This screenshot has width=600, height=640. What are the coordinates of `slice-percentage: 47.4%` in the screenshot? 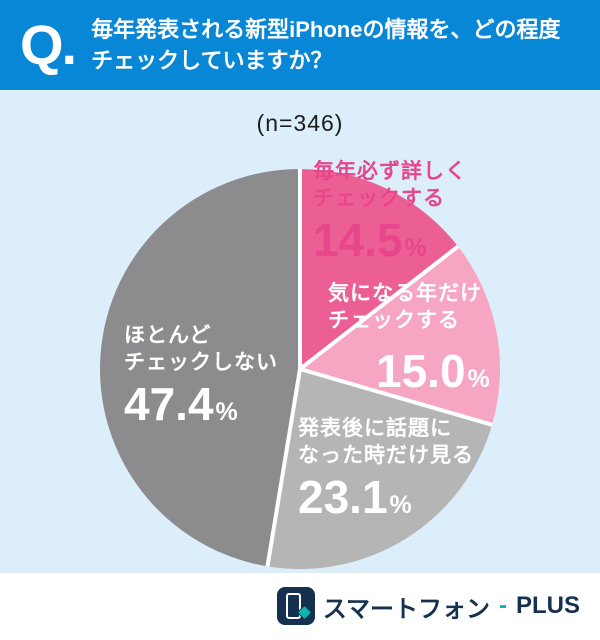 It's located at (201, 404).